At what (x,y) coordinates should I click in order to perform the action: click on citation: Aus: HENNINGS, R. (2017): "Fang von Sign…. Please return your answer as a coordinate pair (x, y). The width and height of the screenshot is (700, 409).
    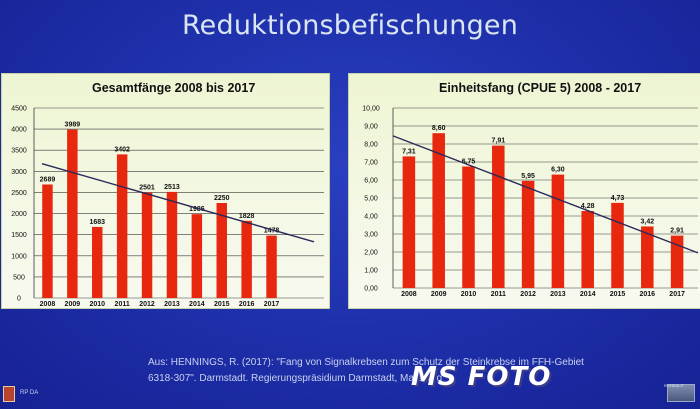
    Looking at the image, I should click on (383, 371).